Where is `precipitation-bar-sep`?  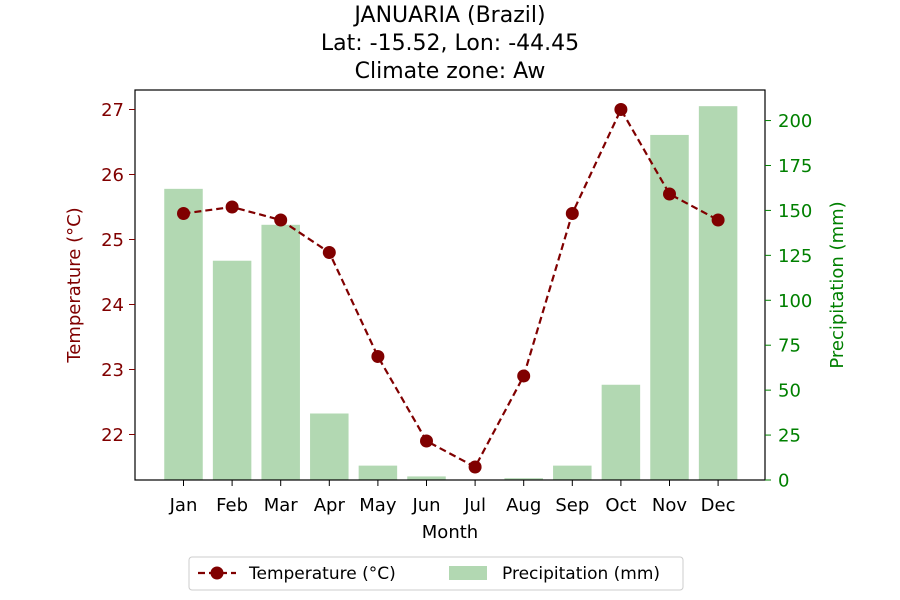 precipitation-bar-sep is located at coordinates (572, 472).